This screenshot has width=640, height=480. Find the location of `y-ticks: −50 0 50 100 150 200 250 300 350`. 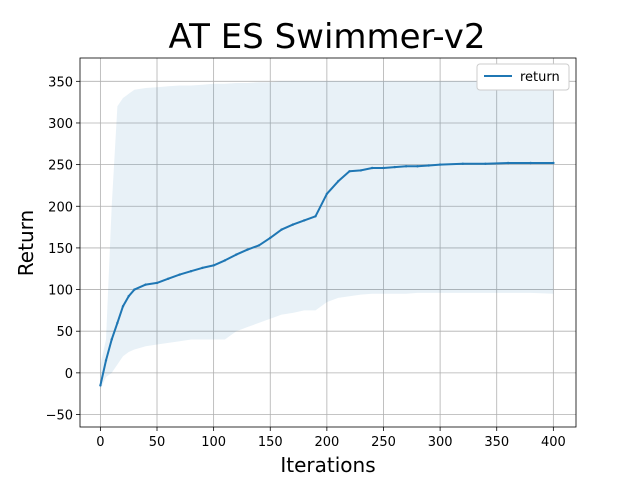

y-ticks: −50 0 50 100 150 200 250 300 350 is located at coordinates (63, 249).